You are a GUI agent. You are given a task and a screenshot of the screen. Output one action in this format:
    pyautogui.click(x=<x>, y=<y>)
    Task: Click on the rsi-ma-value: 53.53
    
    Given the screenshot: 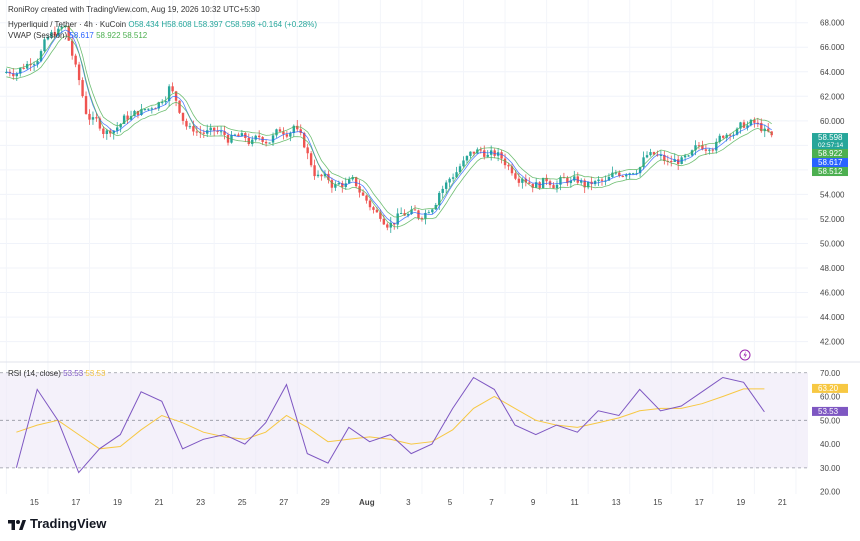 What is the action you would take?
    pyautogui.click(x=95, y=373)
    